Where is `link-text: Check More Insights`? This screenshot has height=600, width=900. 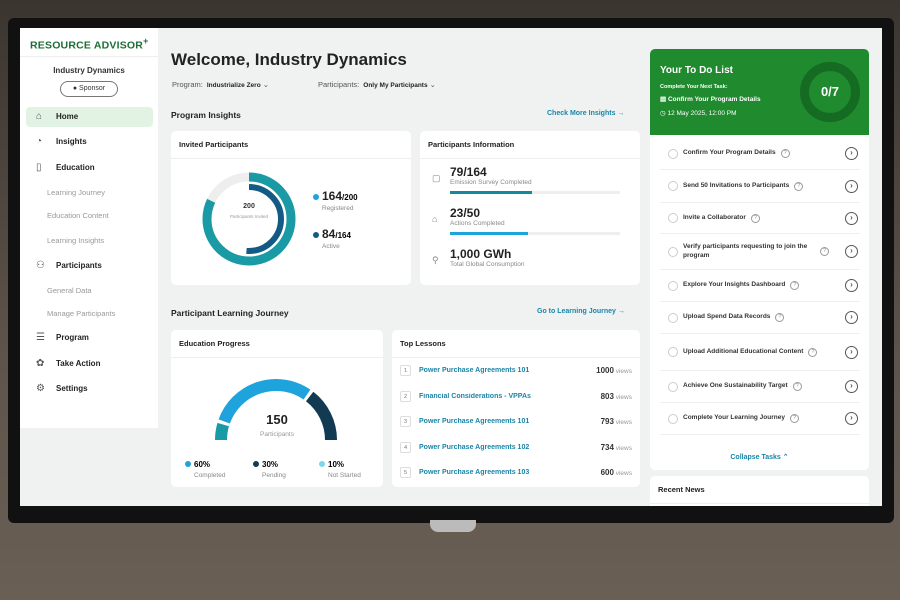
link-text: Check More Insights is located at coordinates (581, 113).